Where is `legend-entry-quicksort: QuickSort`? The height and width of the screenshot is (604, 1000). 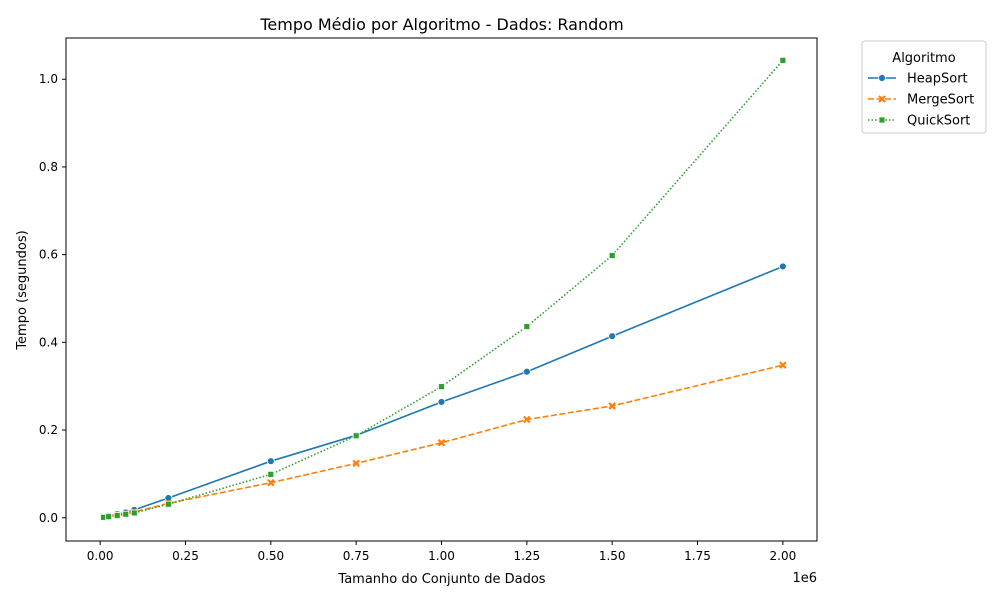
legend-entry-quicksort: QuickSort is located at coordinates (919, 121).